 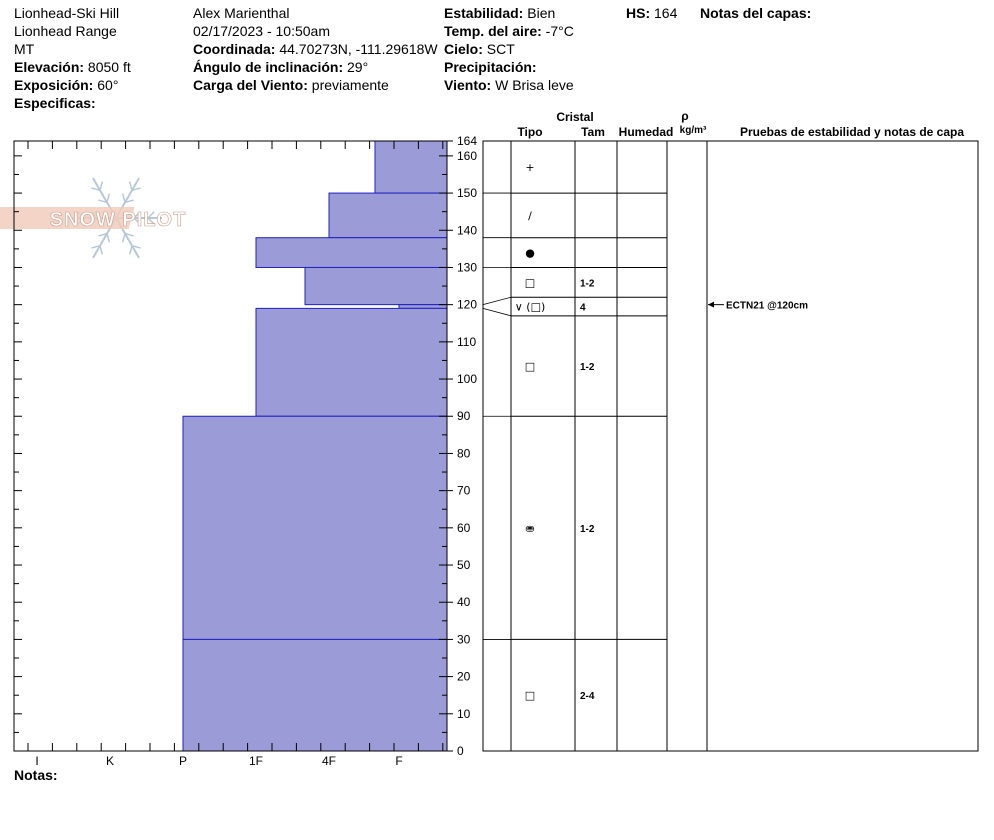 I want to click on depth-label: 120, so click(x=467, y=305).